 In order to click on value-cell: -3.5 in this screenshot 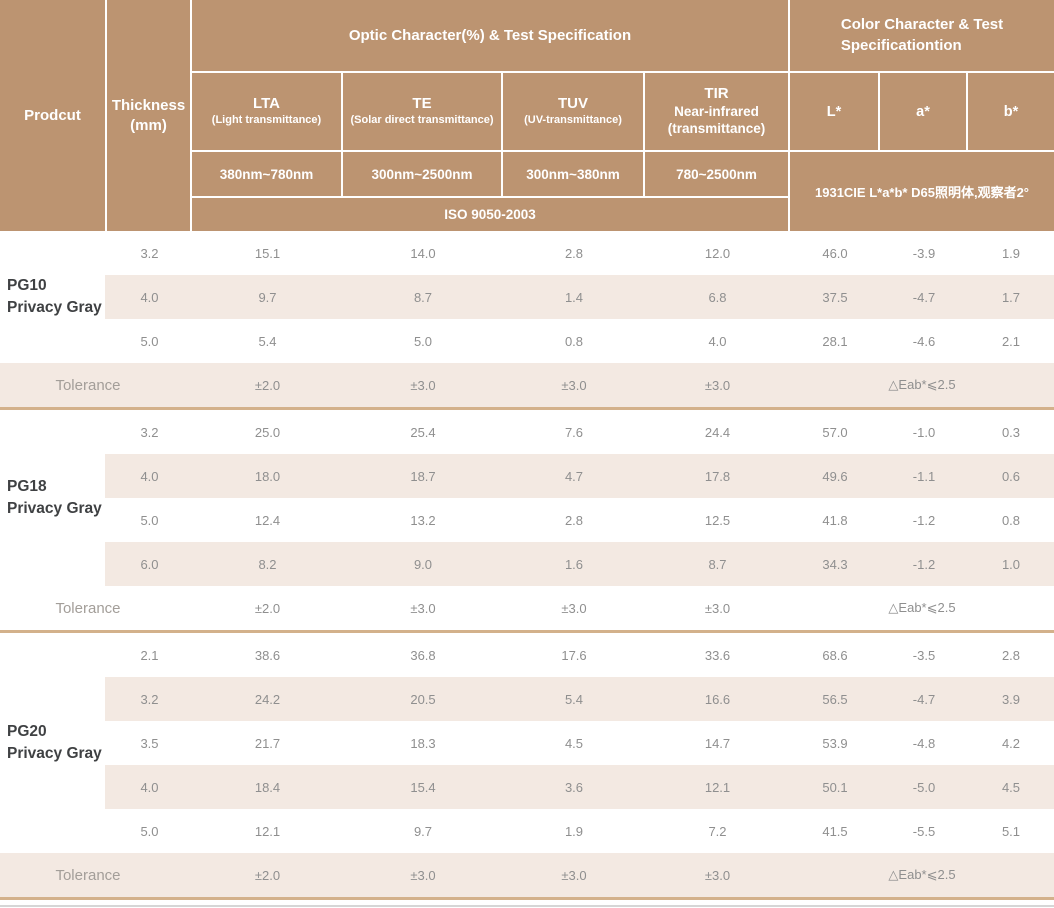, I will do `click(924, 655)`.